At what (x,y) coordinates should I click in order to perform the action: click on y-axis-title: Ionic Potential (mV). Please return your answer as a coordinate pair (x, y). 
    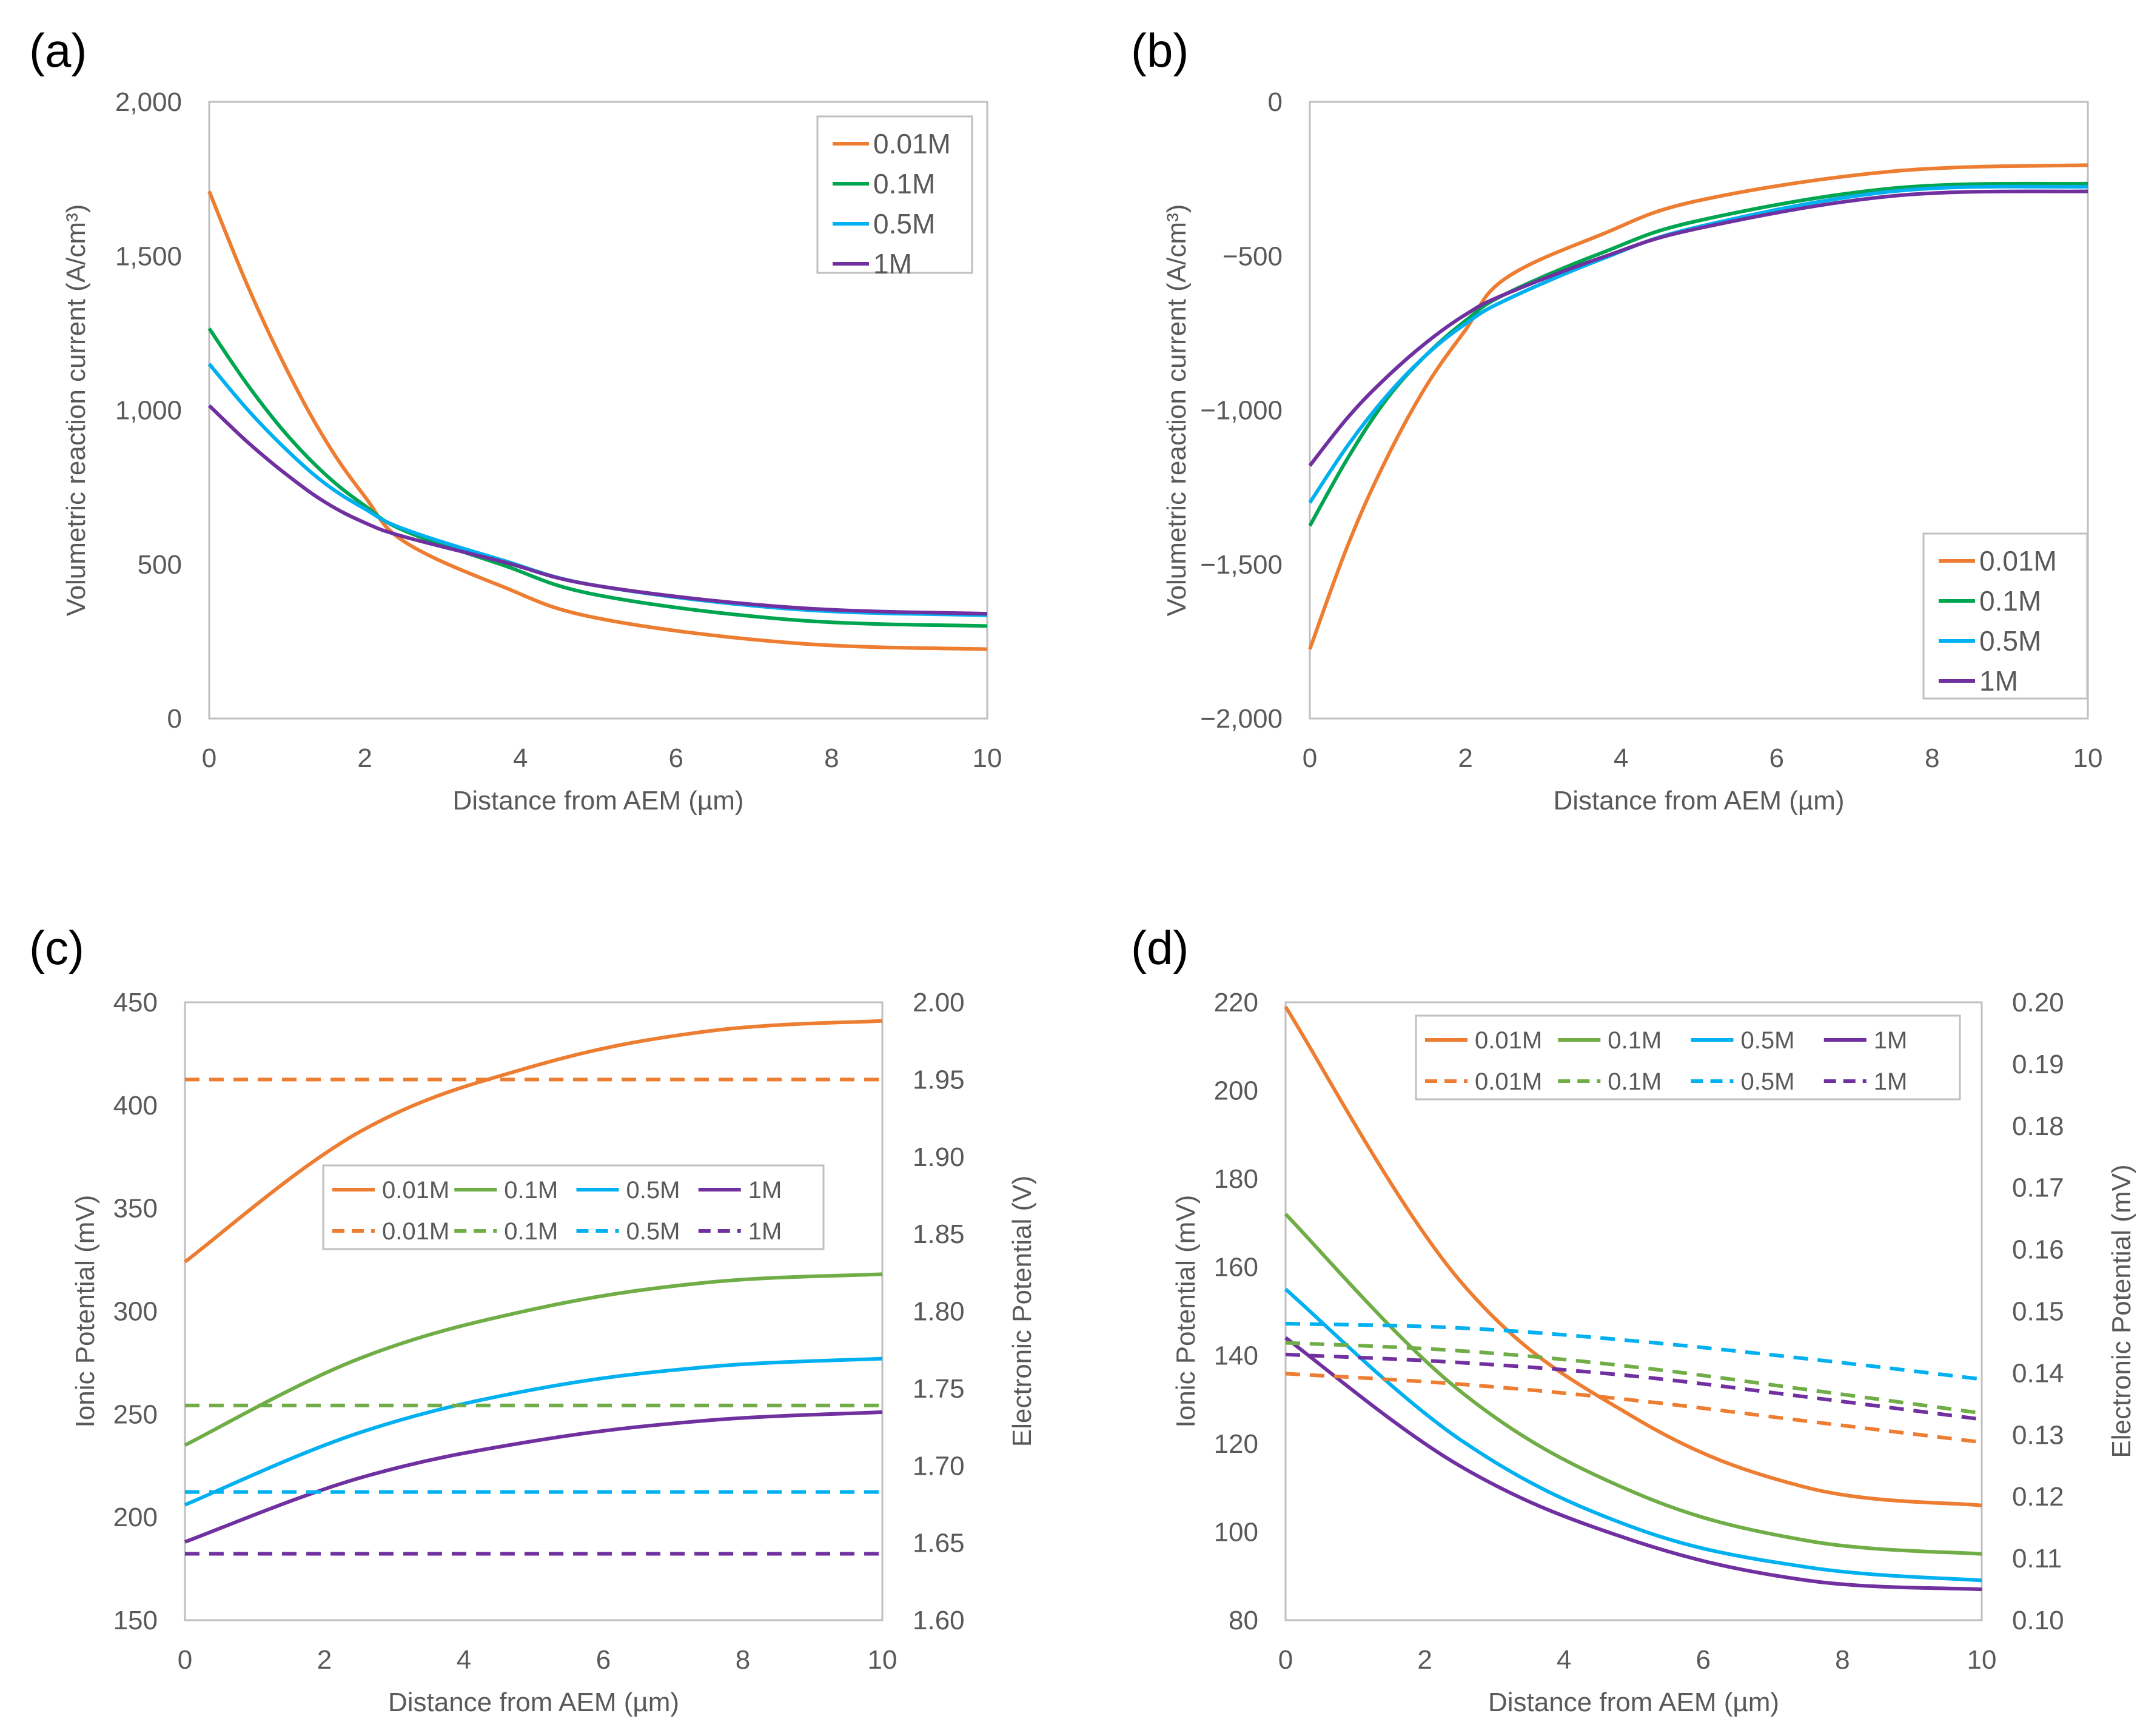
    Looking at the image, I should click on (85, 1312).